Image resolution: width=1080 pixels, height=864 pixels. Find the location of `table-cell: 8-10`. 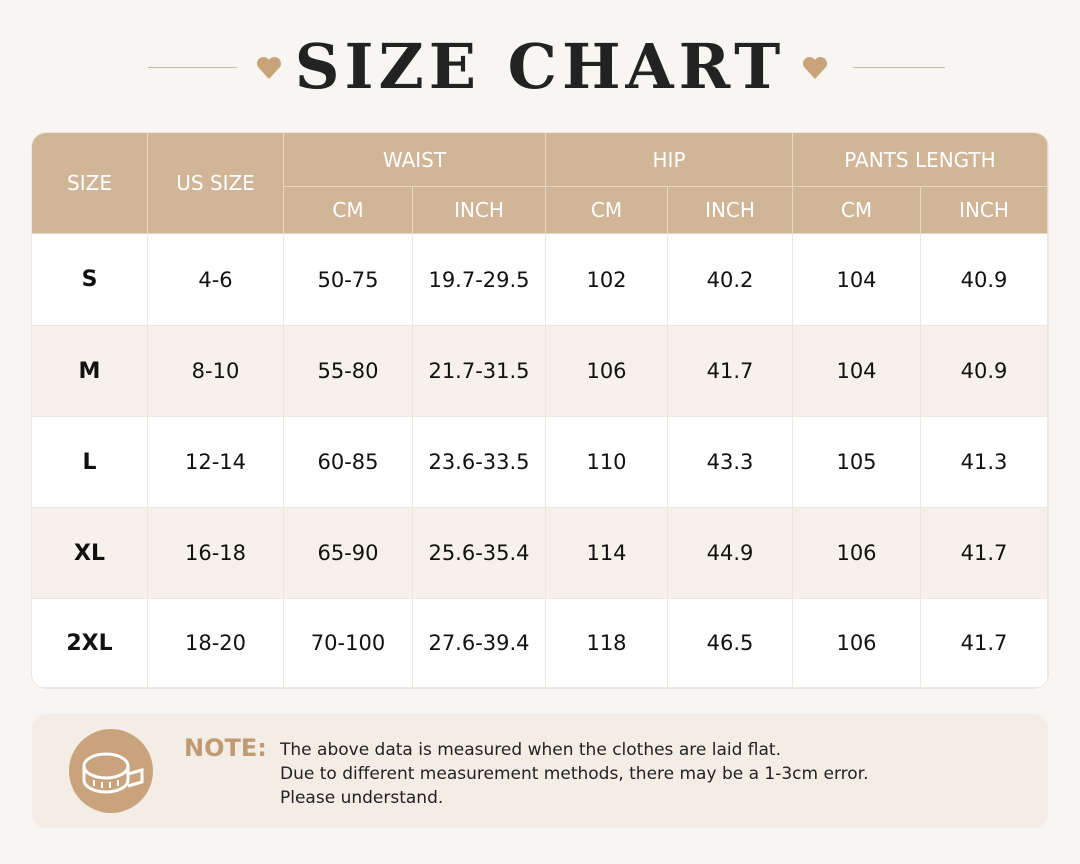

table-cell: 8-10 is located at coordinates (216, 371).